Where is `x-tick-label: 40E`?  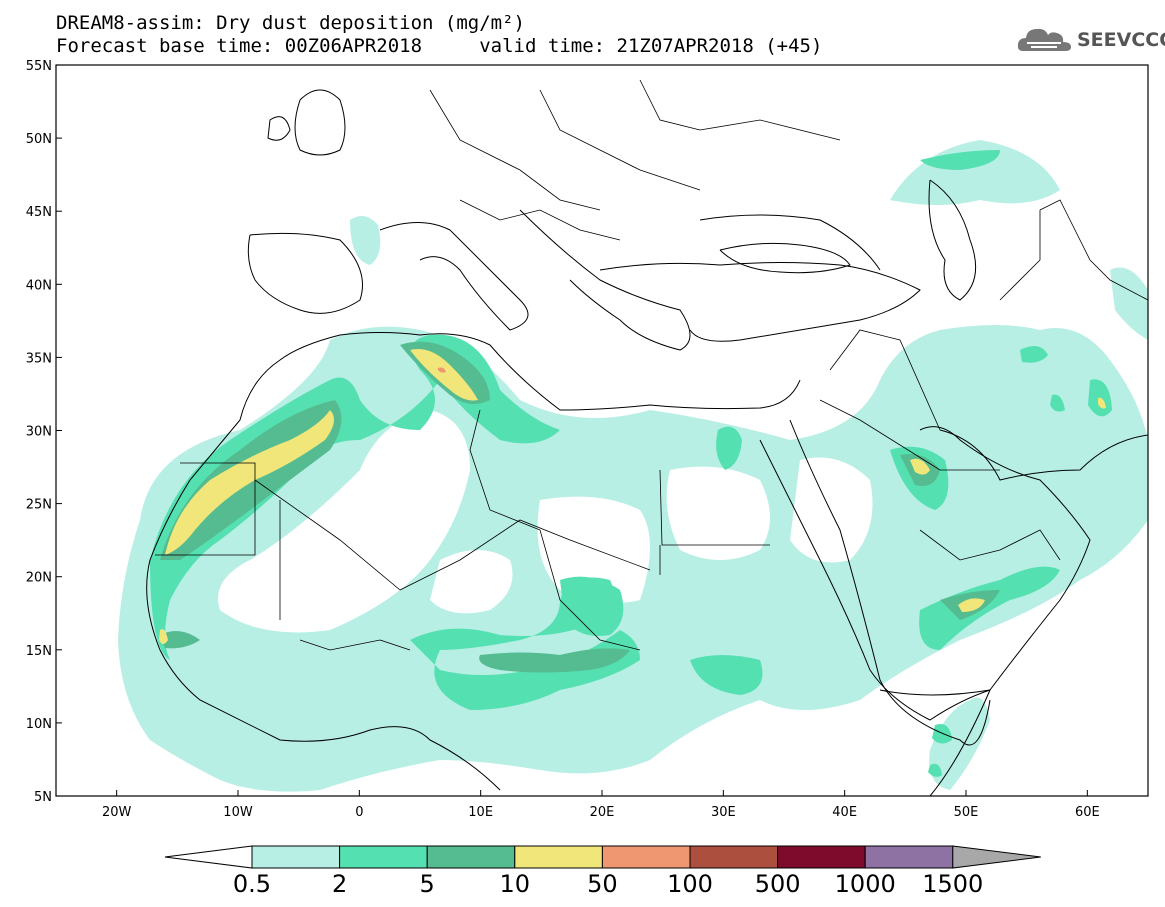
x-tick-label: 40E is located at coordinates (844, 812).